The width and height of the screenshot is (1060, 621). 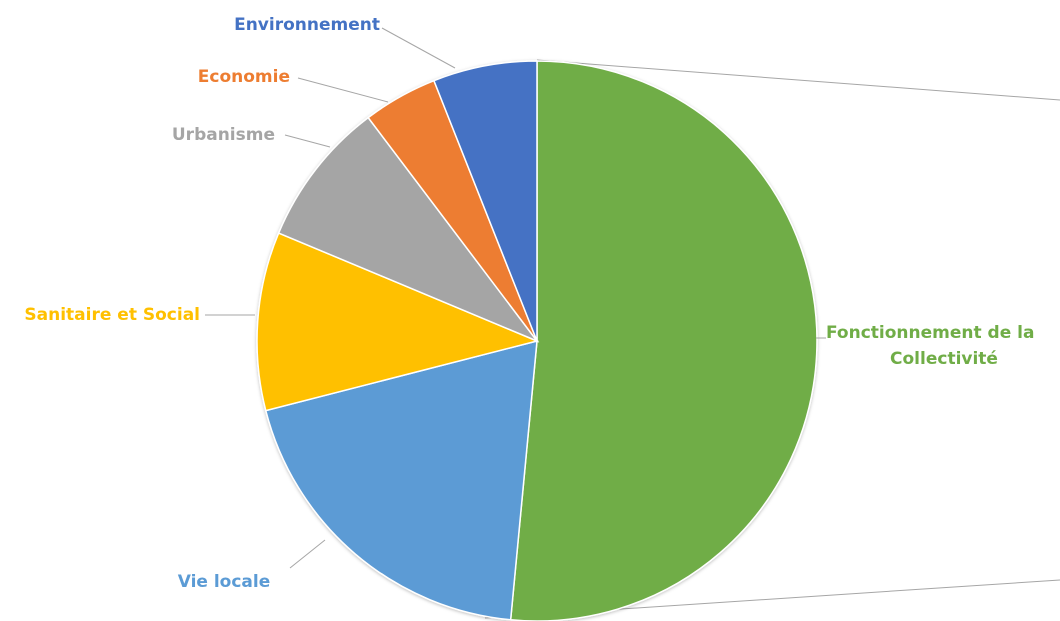 I want to click on slice-label-4: Economie, so click(x=244, y=77).